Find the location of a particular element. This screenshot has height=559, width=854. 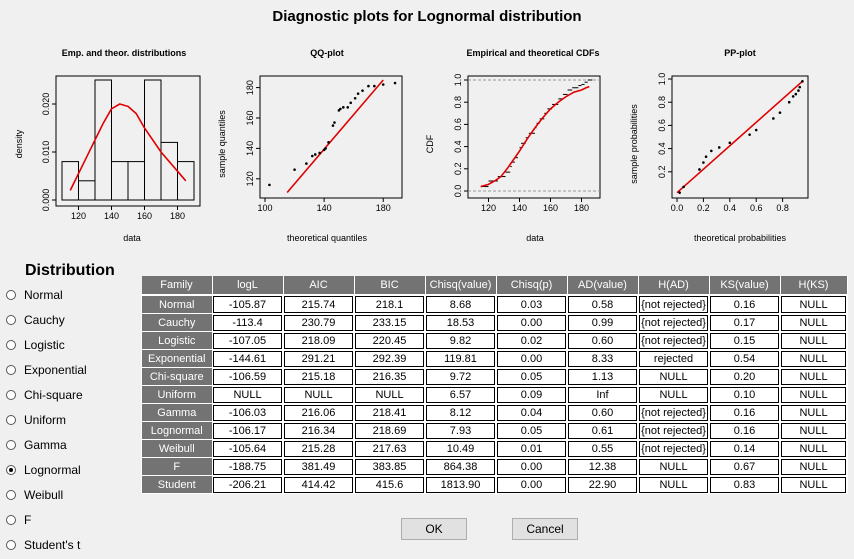

radio-cauchy: Cauchy is located at coordinates (35, 320).